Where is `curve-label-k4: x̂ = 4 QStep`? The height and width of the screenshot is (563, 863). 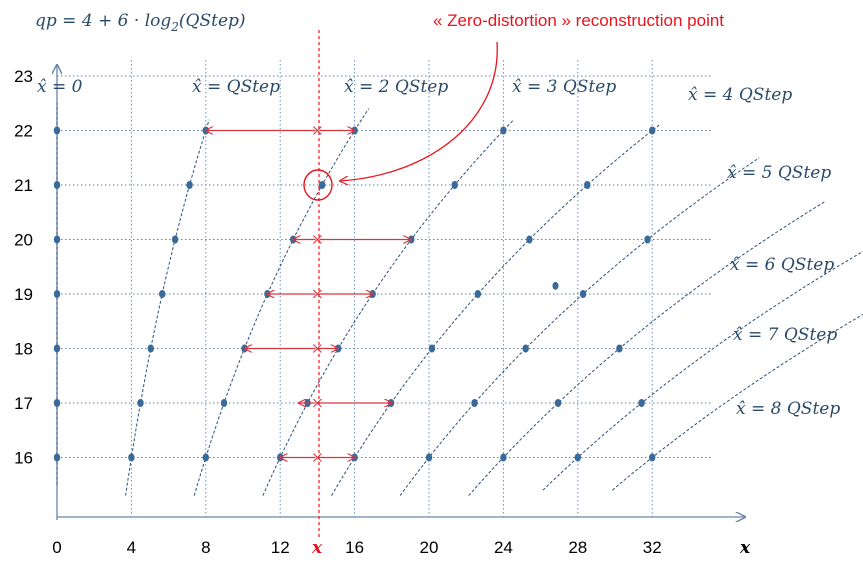
curve-label-k4: x̂ = 4 QStep is located at coordinates (740, 95).